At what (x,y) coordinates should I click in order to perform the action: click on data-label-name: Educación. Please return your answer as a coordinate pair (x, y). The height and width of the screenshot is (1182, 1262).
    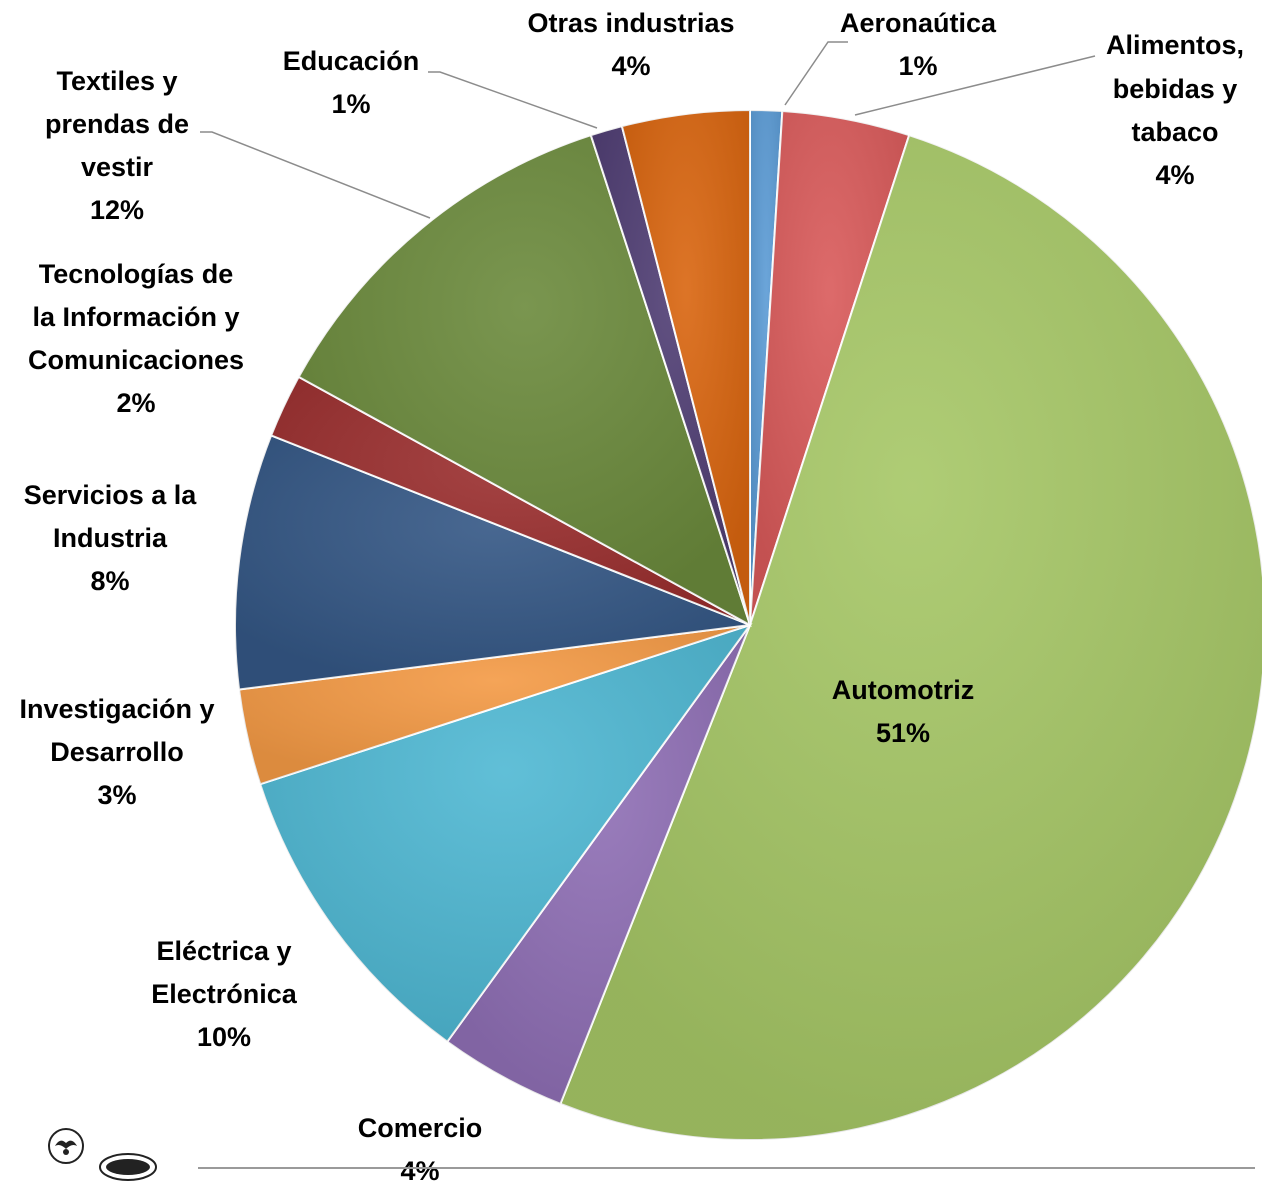
    Looking at the image, I should click on (351, 61).